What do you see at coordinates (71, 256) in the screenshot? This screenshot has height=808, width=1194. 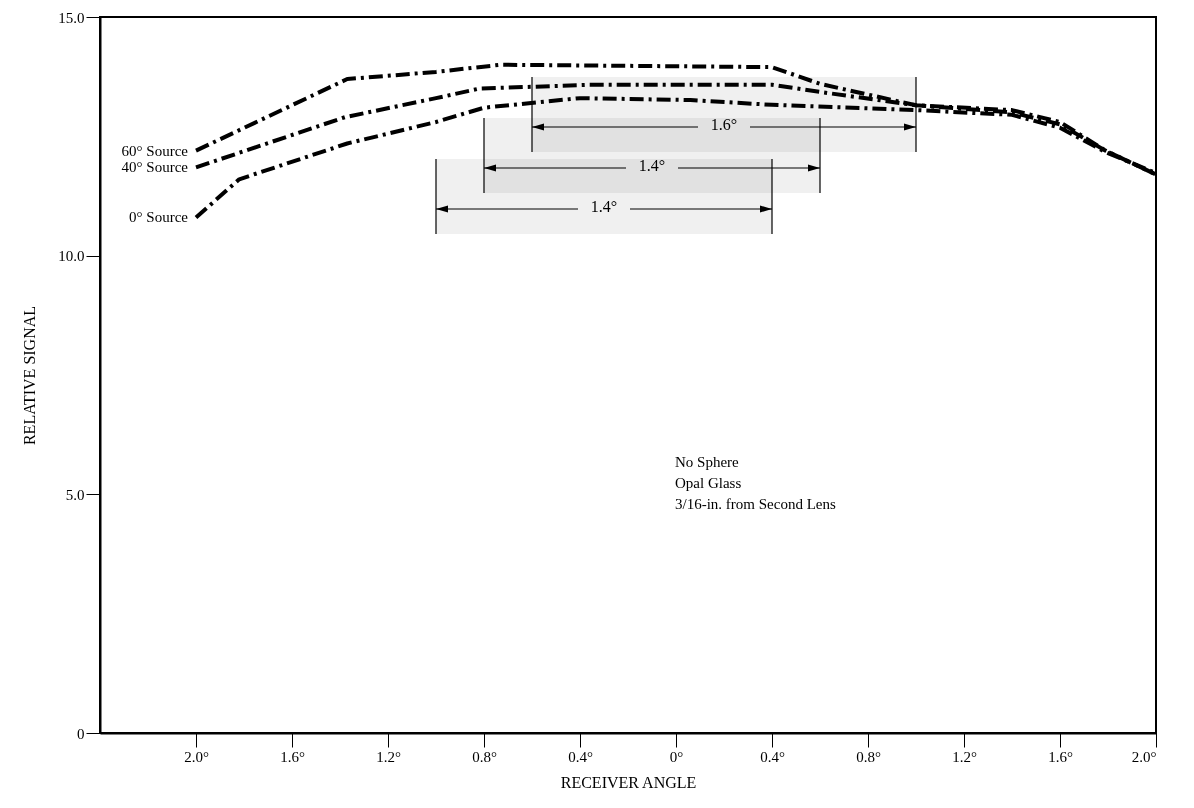 I see `y-tick-label: 10.0` at bounding box center [71, 256].